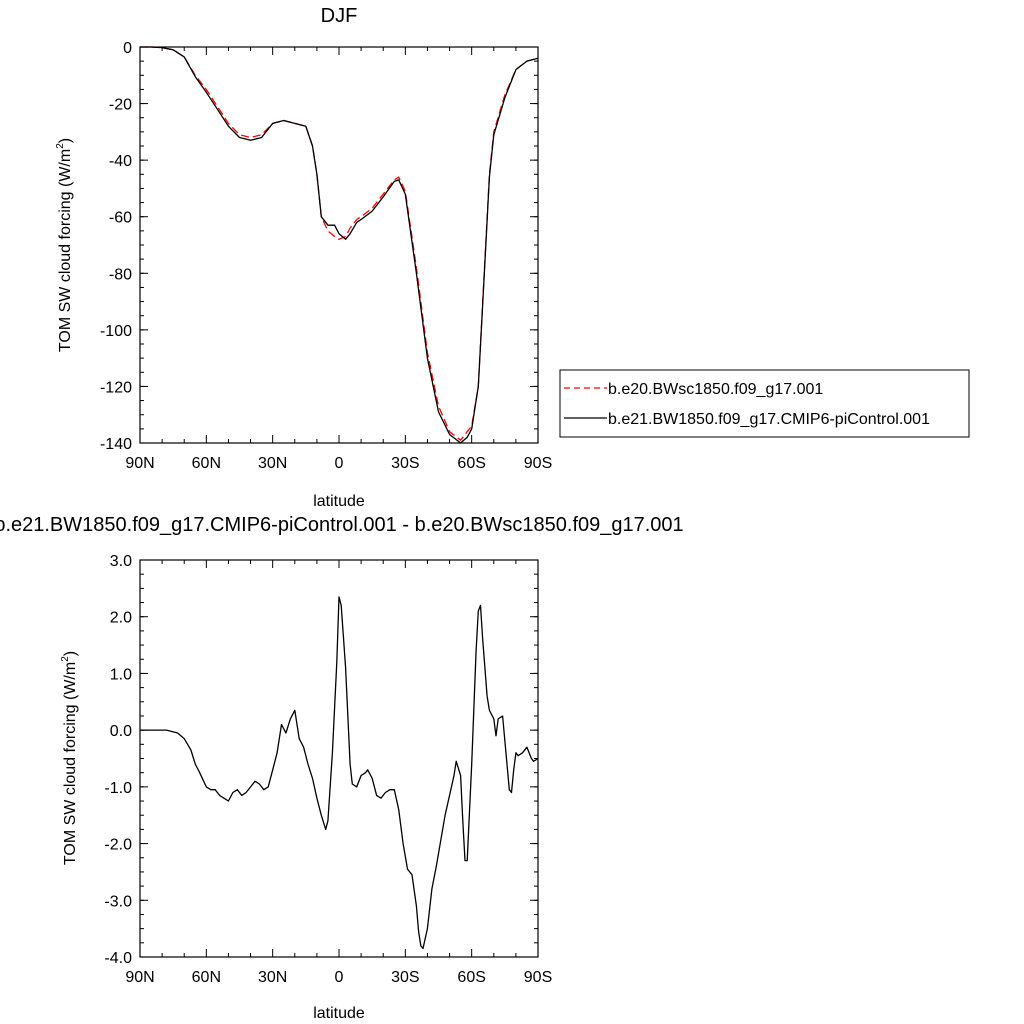  I want to click on y-tick-label: 0.0, so click(121, 731).